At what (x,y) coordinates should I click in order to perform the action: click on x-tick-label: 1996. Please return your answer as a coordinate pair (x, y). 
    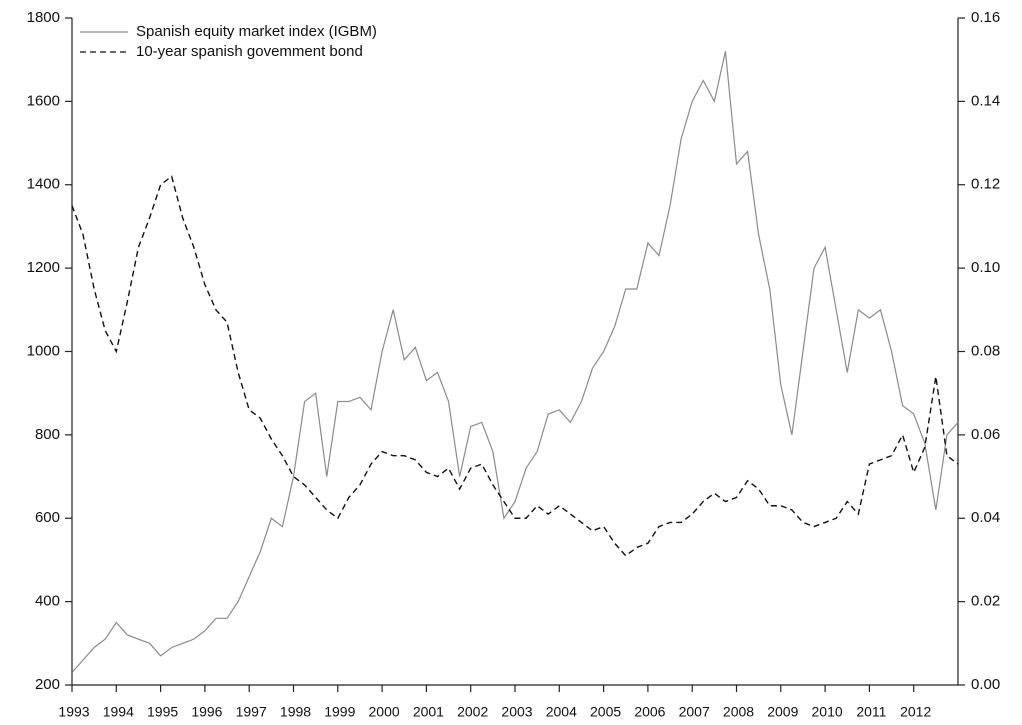
    Looking at the image, I should click on (206, 712).